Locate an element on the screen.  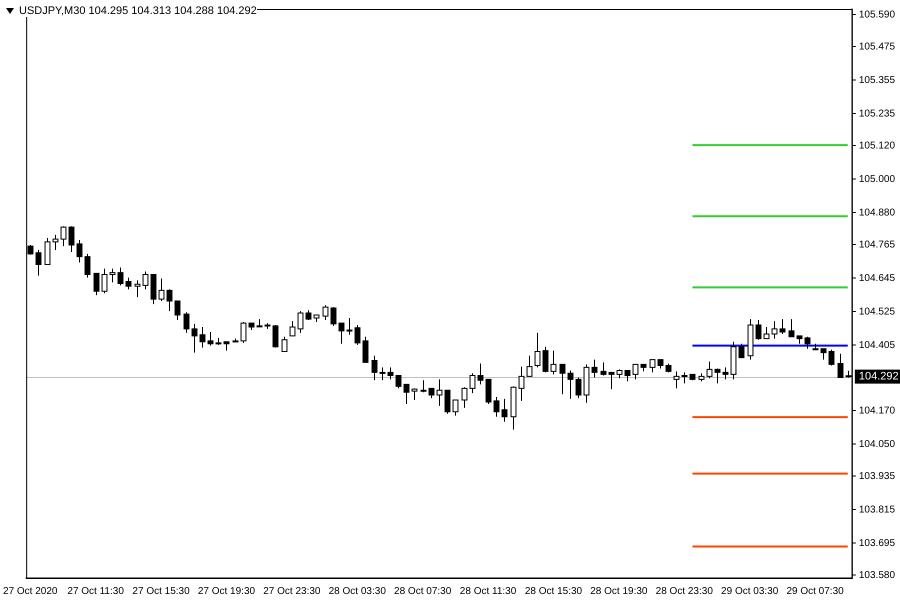
y-tick-label: 104.880 is located at coordinates (877, 212).